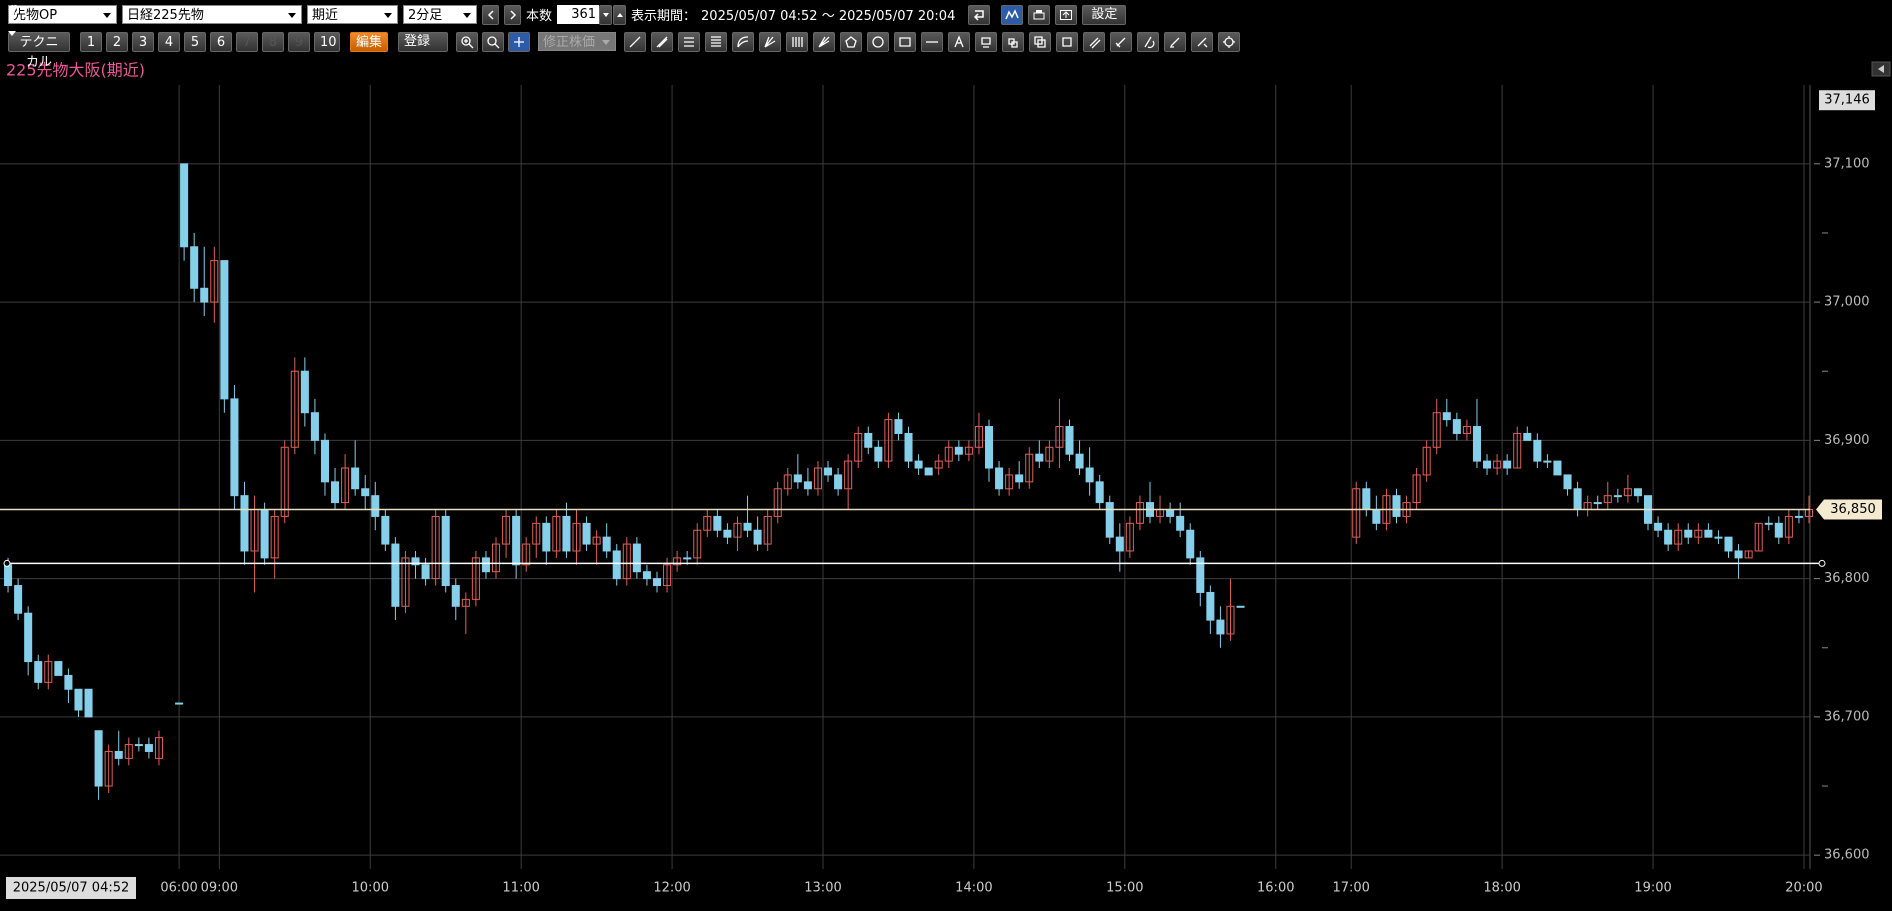 The height and width of the screenshot is (911, 1892). Describe the element at coordinates (369, 41) in the screenshot. I see `edit-button: 編集` at that location.